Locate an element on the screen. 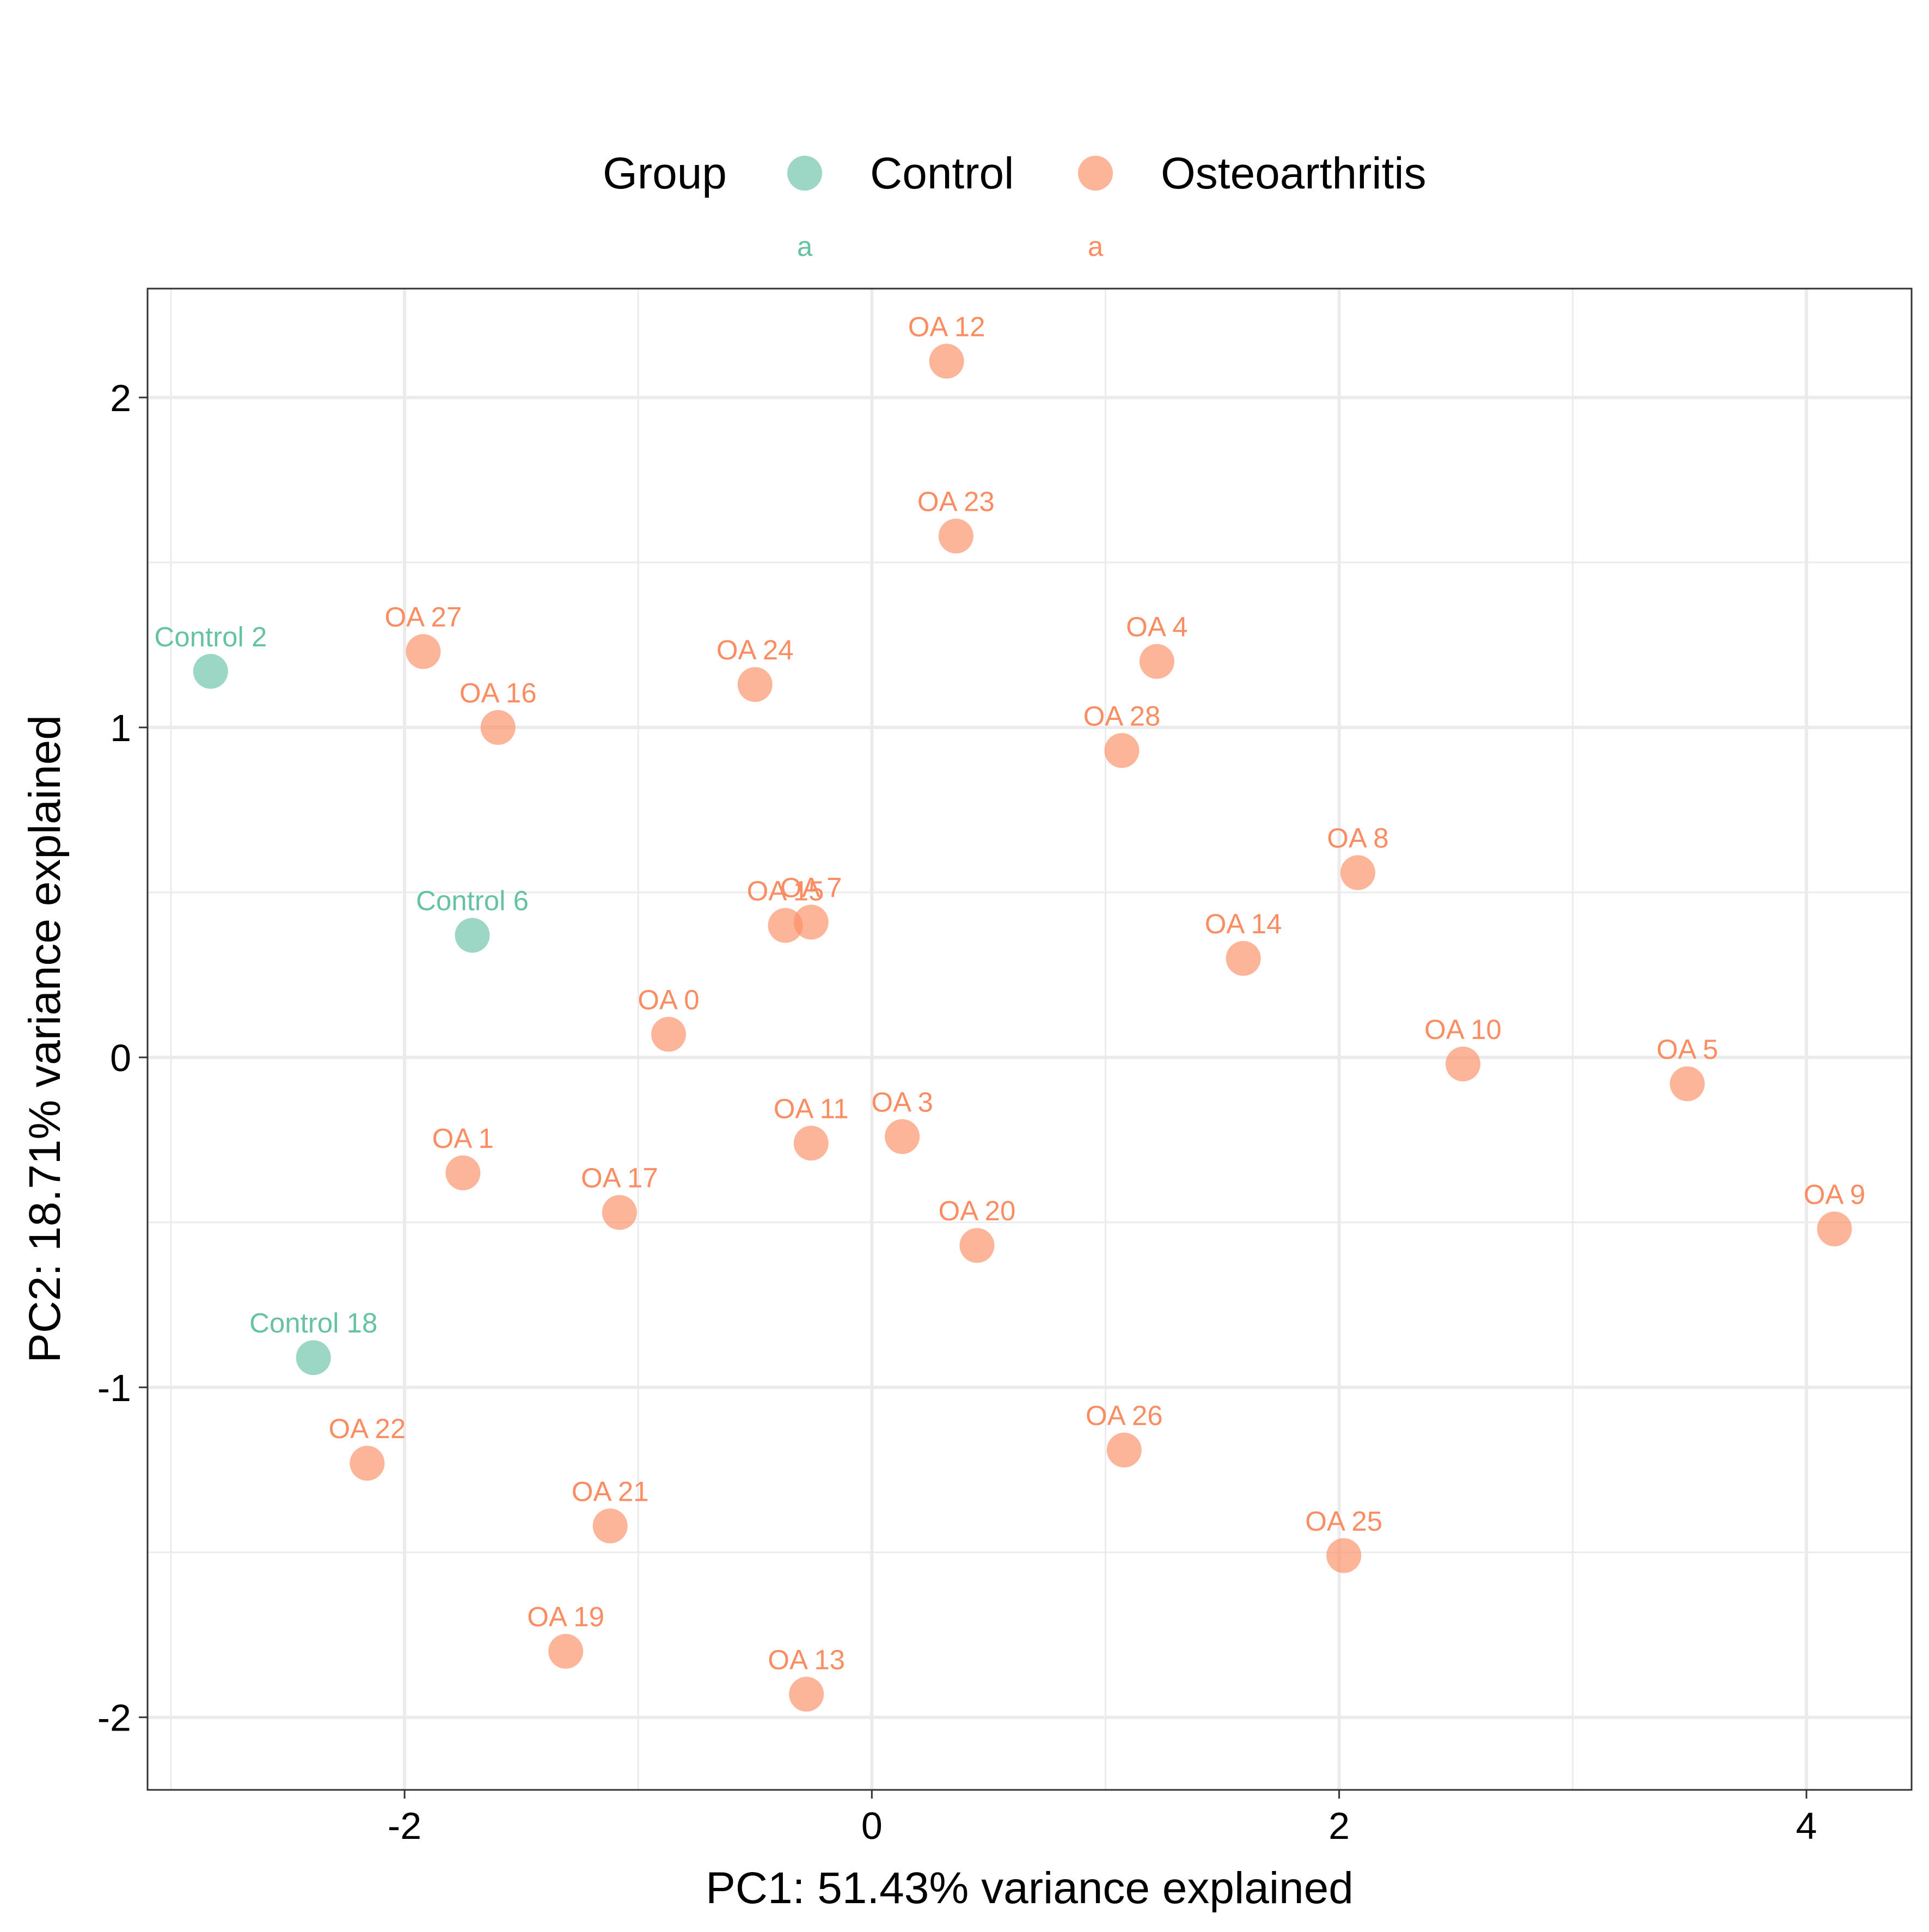 This screenshot has height=1932, width=1929. point-label-osteoarthritis: OA 25 is located at coordinates (1343, 1521).